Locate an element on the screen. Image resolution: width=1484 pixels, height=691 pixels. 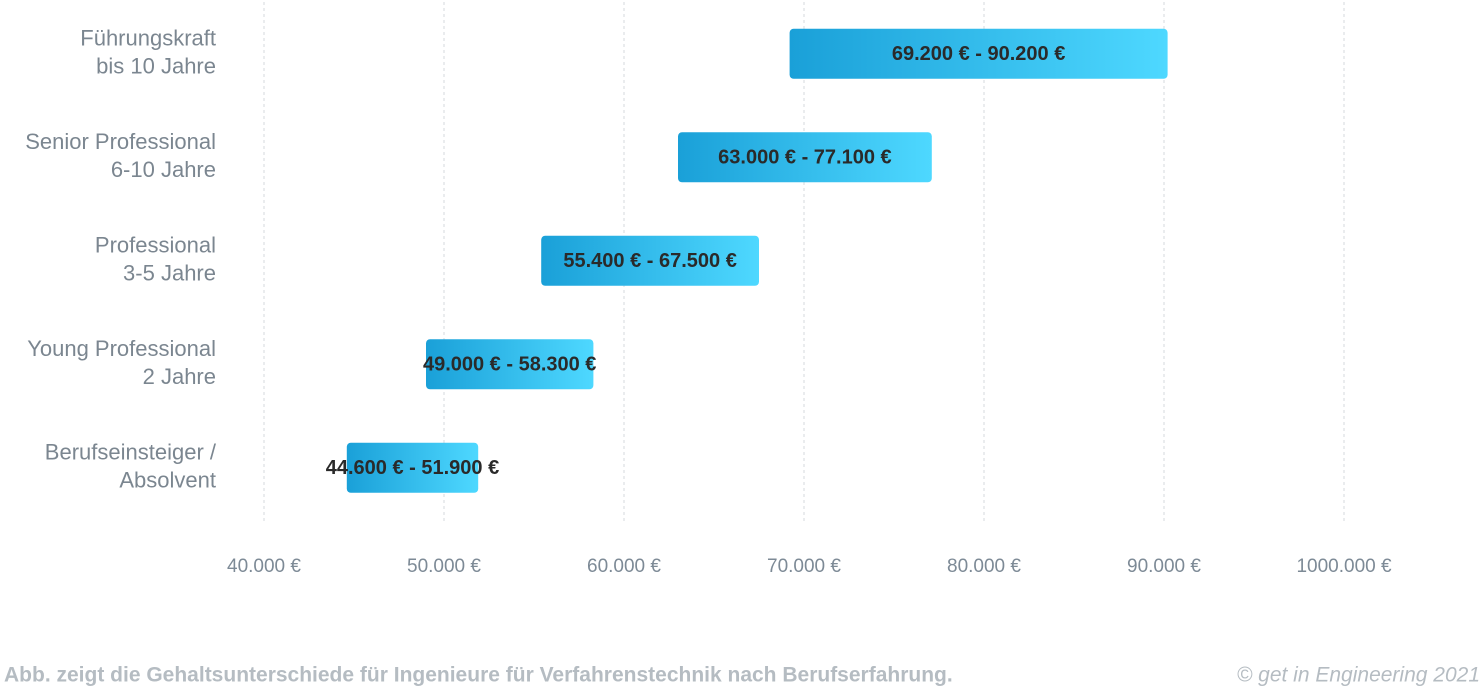
category-label: 6-10 Jahre is located at coordinates (163, 169).